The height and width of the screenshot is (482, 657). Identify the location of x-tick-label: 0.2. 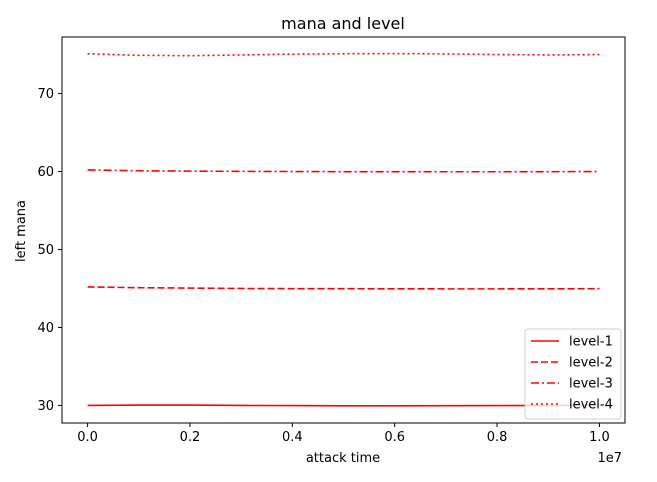
(190, 437).